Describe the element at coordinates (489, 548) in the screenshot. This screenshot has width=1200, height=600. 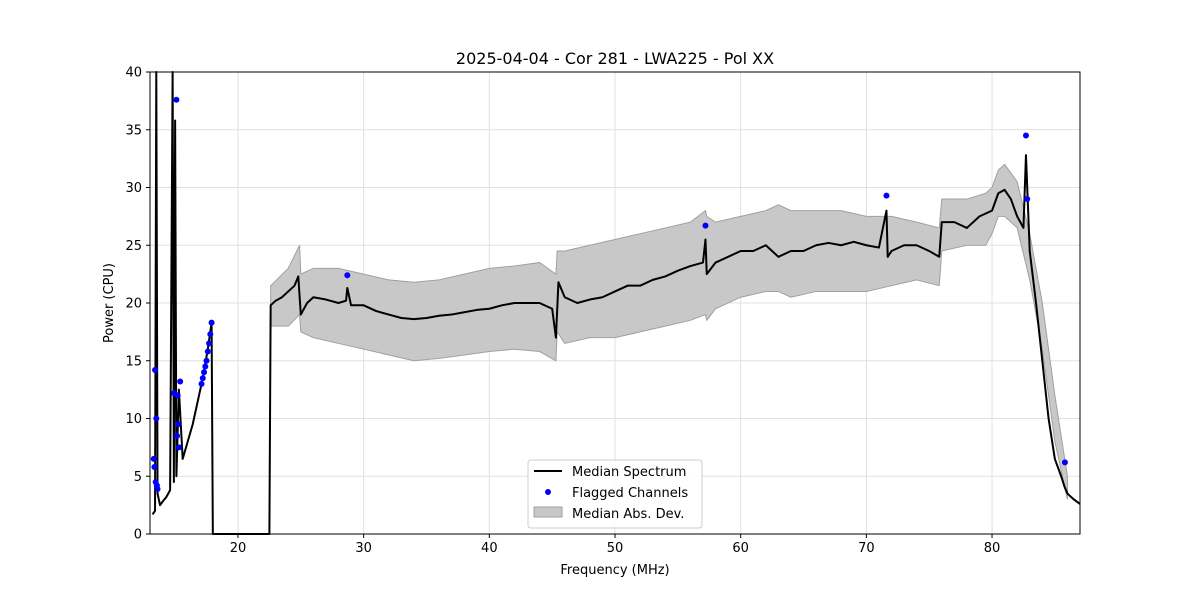
I see `x-tick-label: 40` at that location.